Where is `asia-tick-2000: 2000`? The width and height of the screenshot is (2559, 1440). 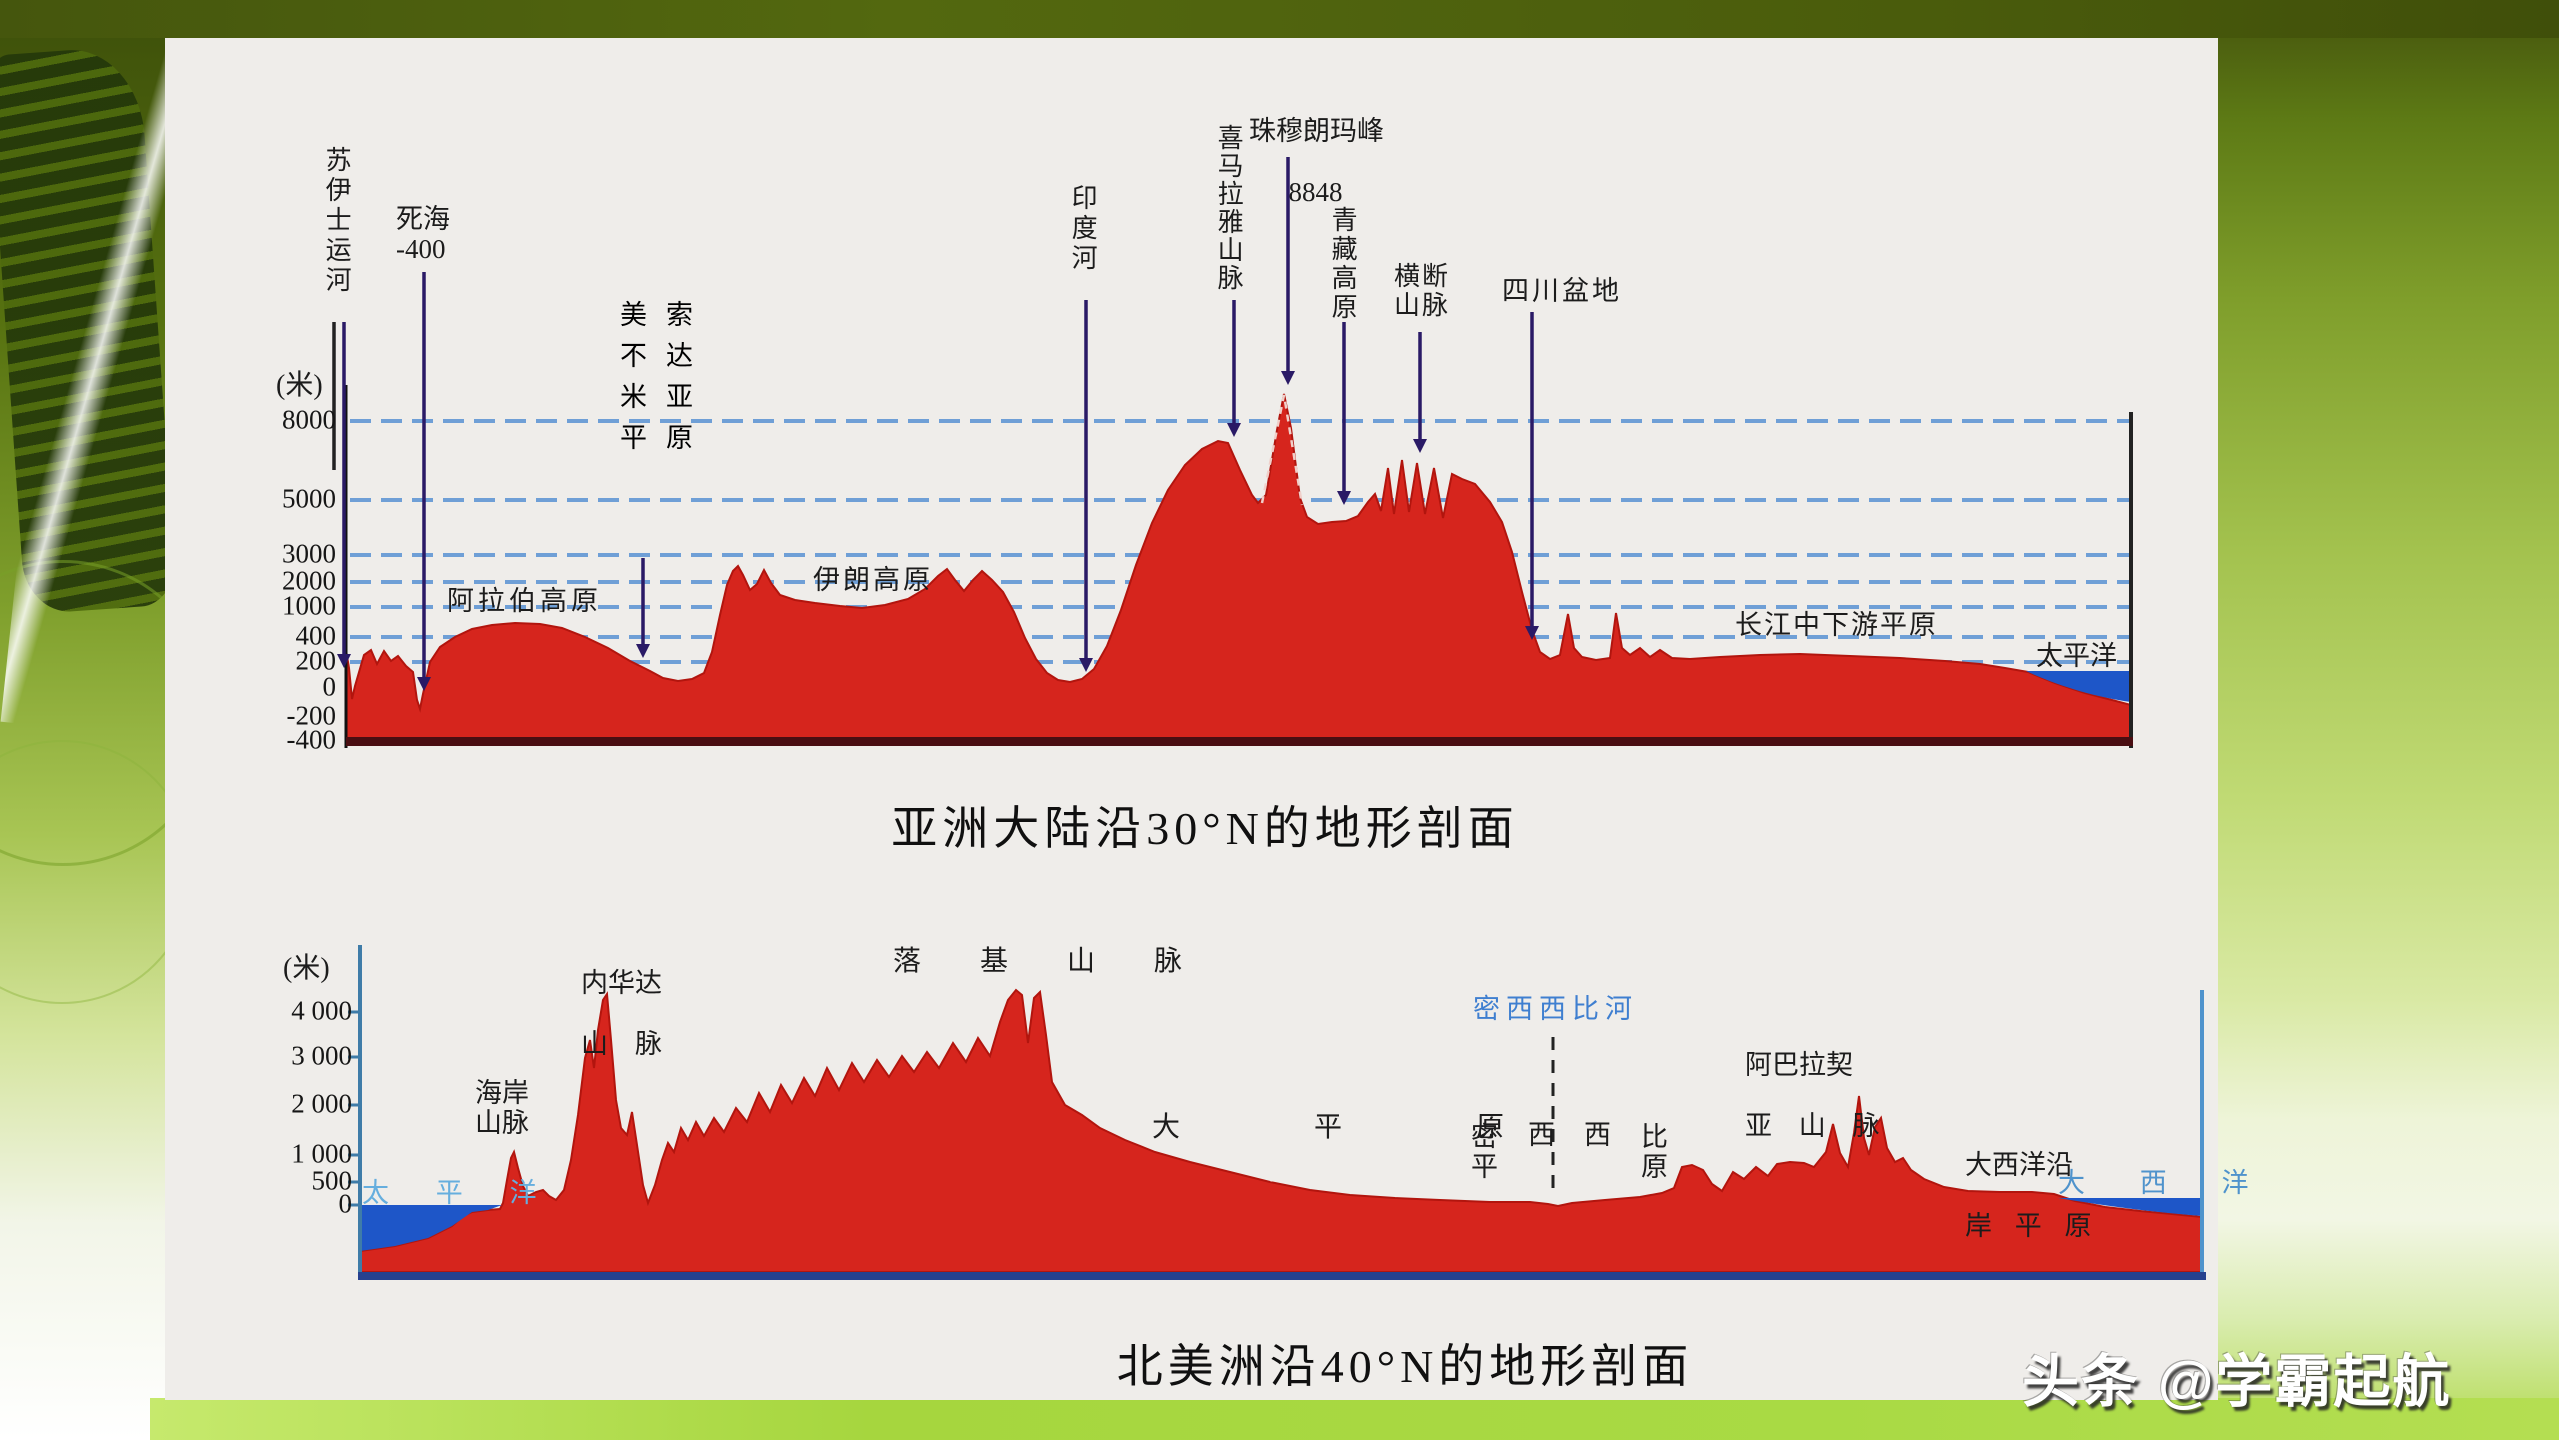 asia-tick-2000: 2000 is located at coordinates (309, 580).